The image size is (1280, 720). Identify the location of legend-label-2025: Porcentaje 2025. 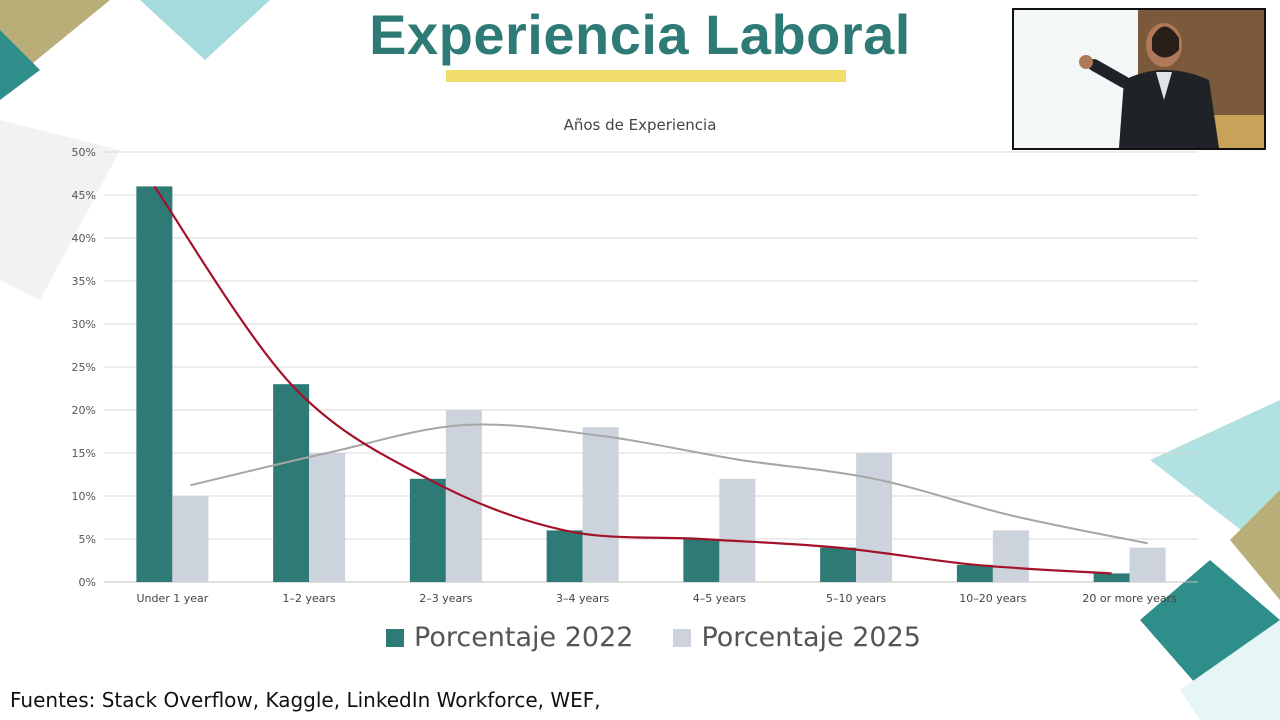
(811, 637).